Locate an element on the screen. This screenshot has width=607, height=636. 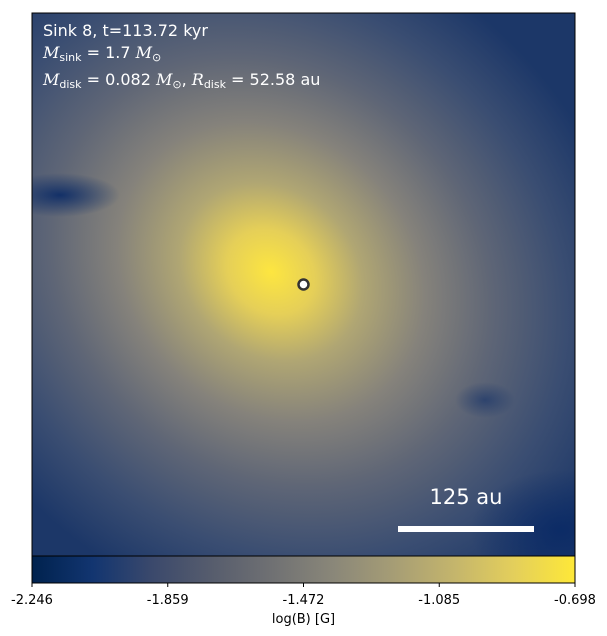
annotation-line: Msink = 1.7 M⊙ is located at coordinates (181, 55).